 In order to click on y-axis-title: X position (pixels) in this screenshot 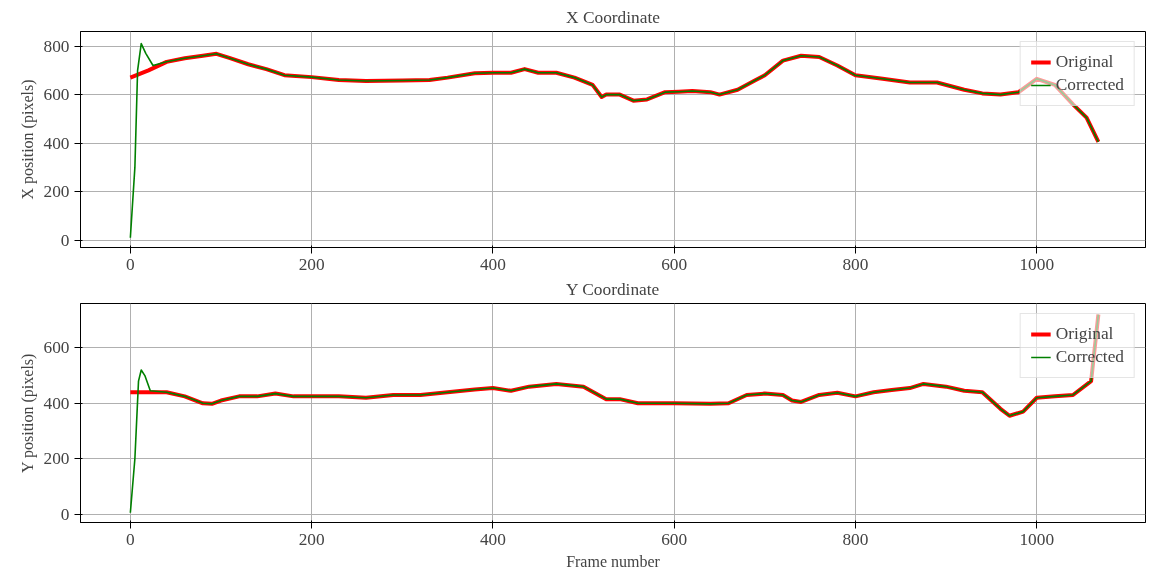, I will do `click(27, 139)`.